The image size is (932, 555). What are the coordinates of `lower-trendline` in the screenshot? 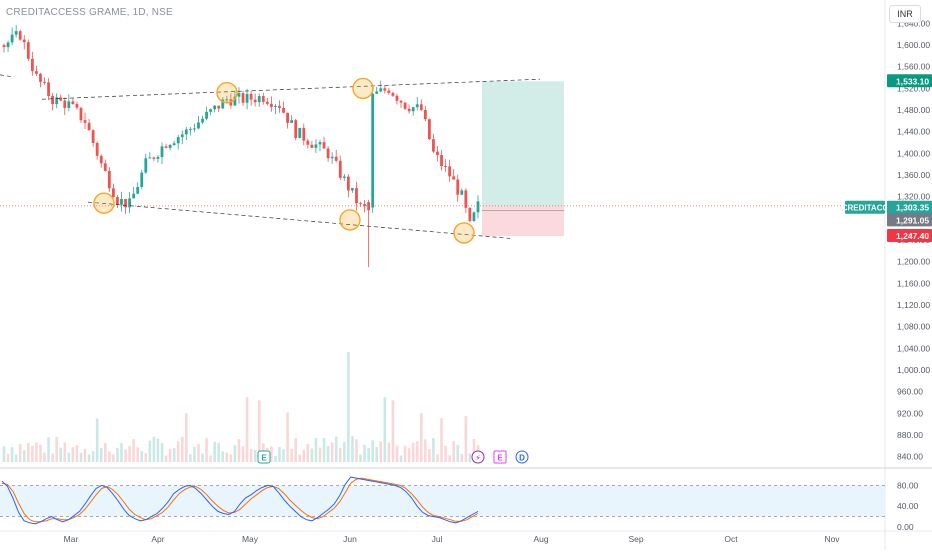 It's located at (299, 220).